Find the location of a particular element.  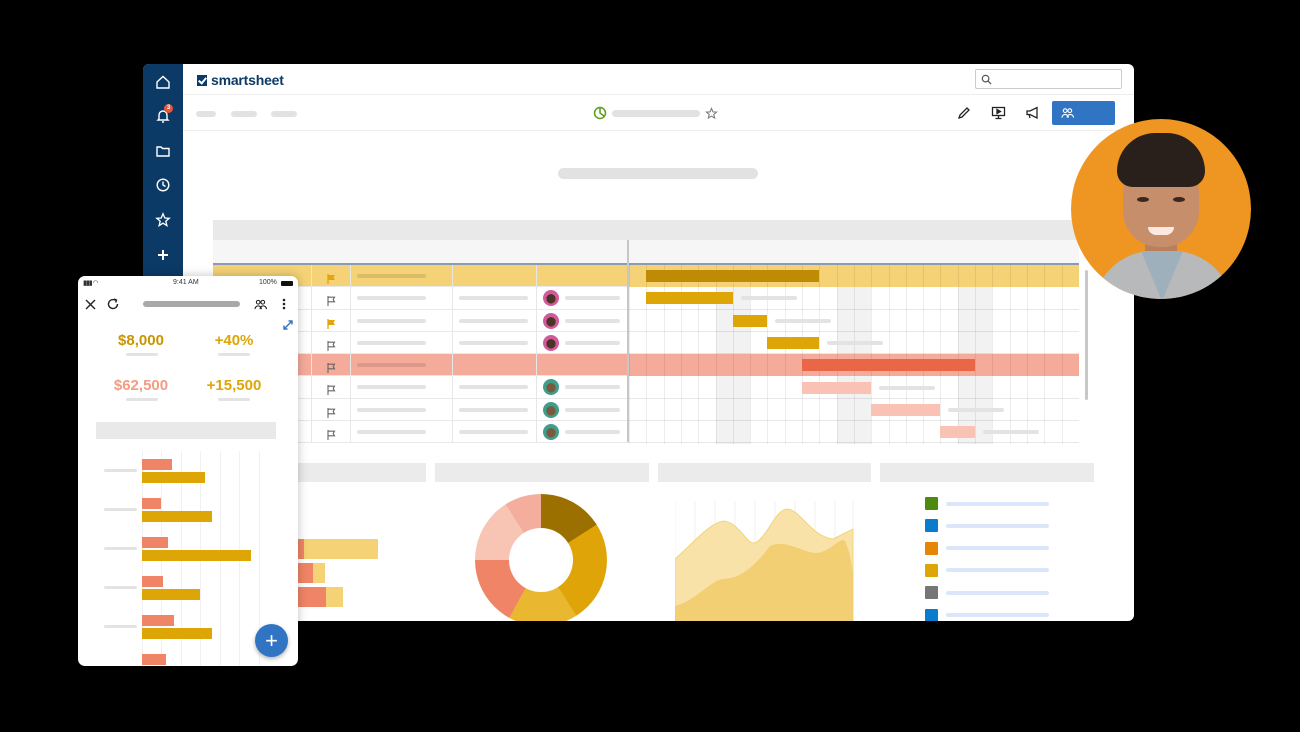

search-icon is located at coordinates (986, 79).